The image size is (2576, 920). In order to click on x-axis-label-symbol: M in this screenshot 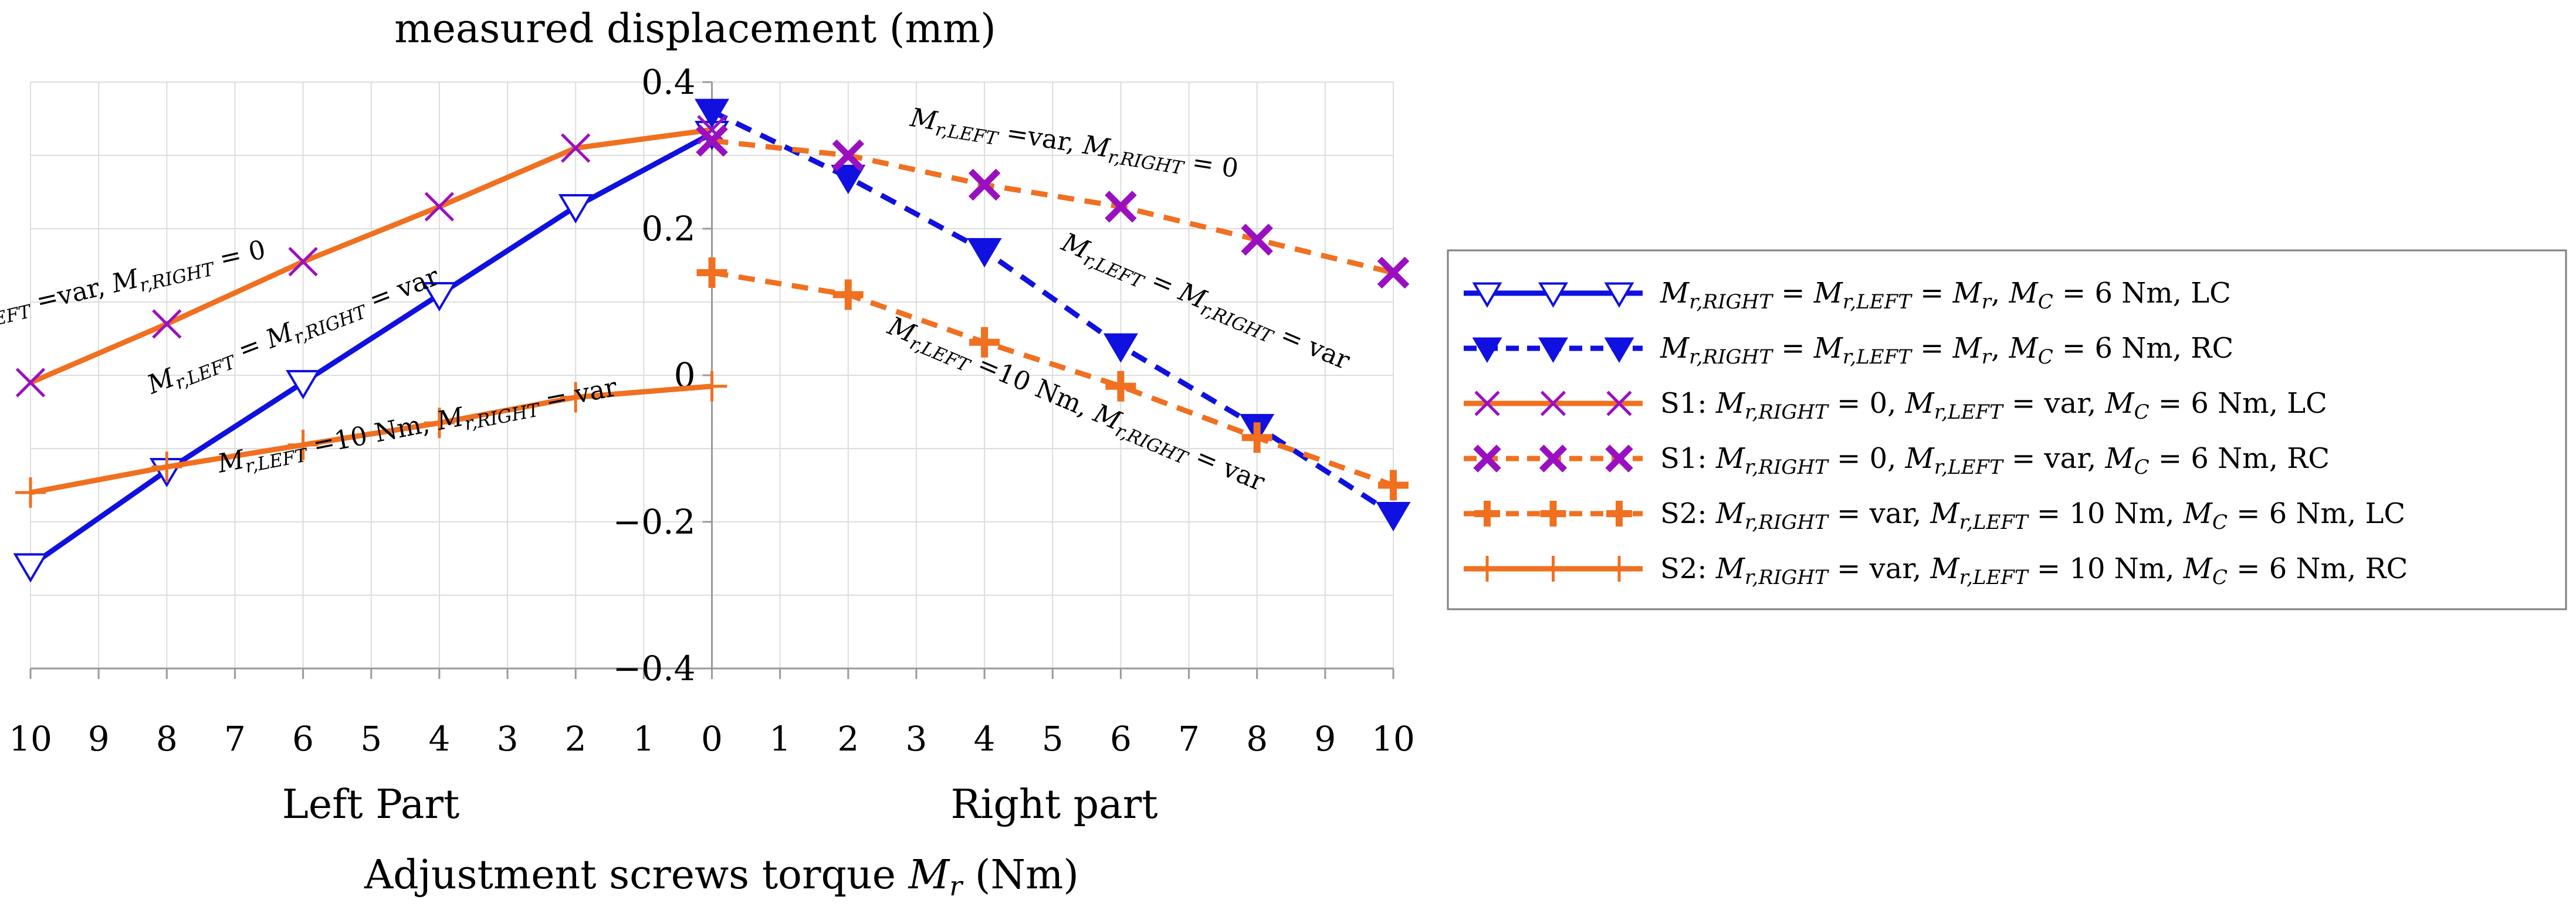, I will do `click(929, 875)`.